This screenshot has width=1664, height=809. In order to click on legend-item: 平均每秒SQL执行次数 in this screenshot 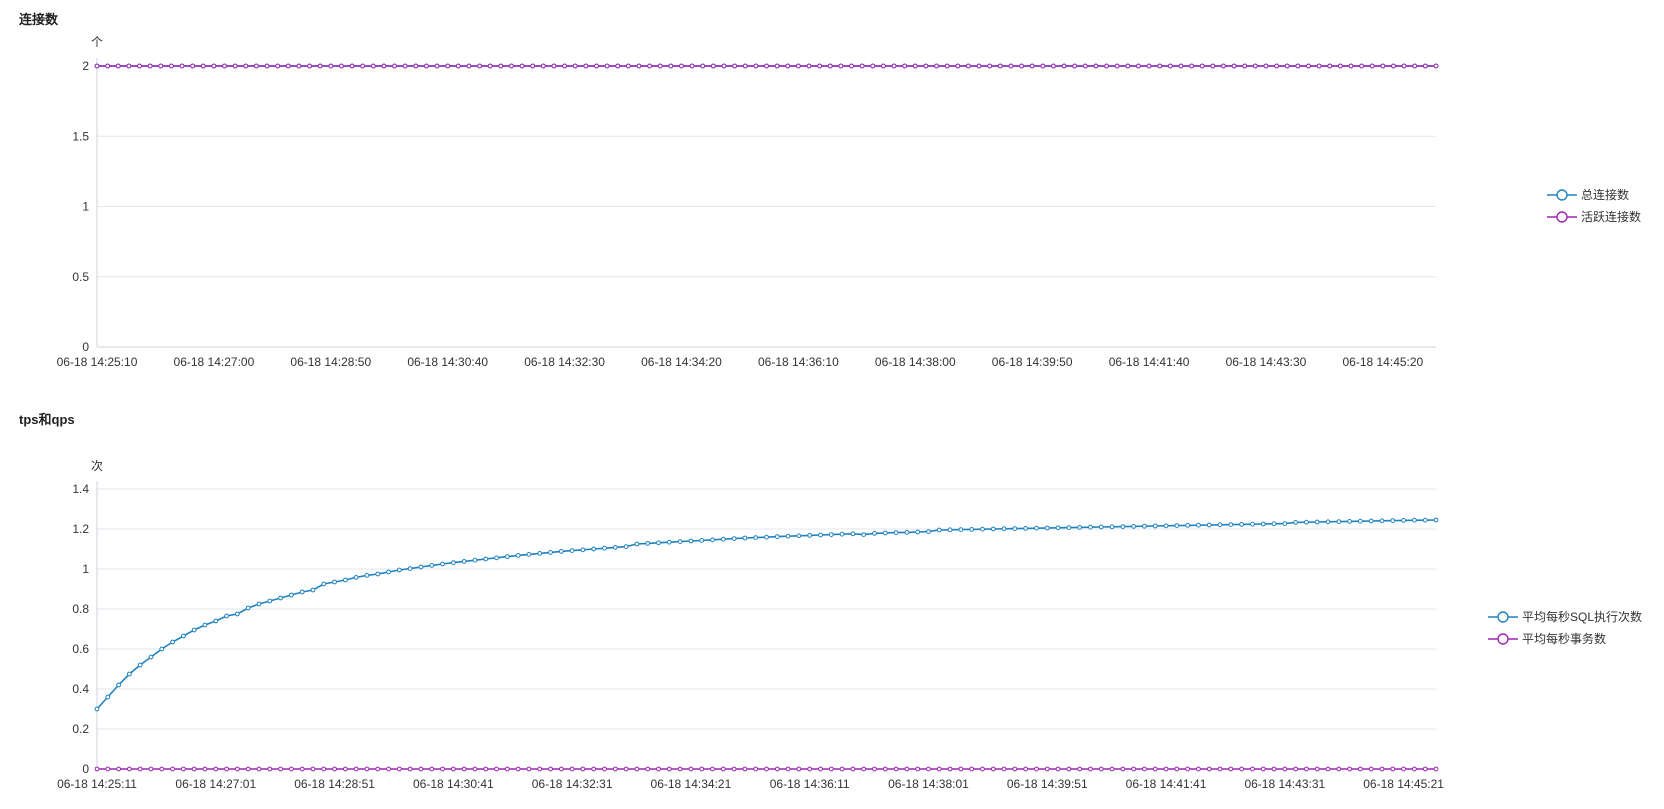, I will do `click(1565, 616)`.